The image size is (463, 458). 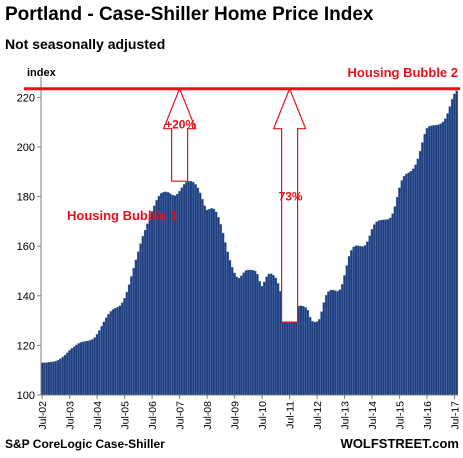 I want to click on x-tick-label: Jul-10, so click(x=263, y=415).